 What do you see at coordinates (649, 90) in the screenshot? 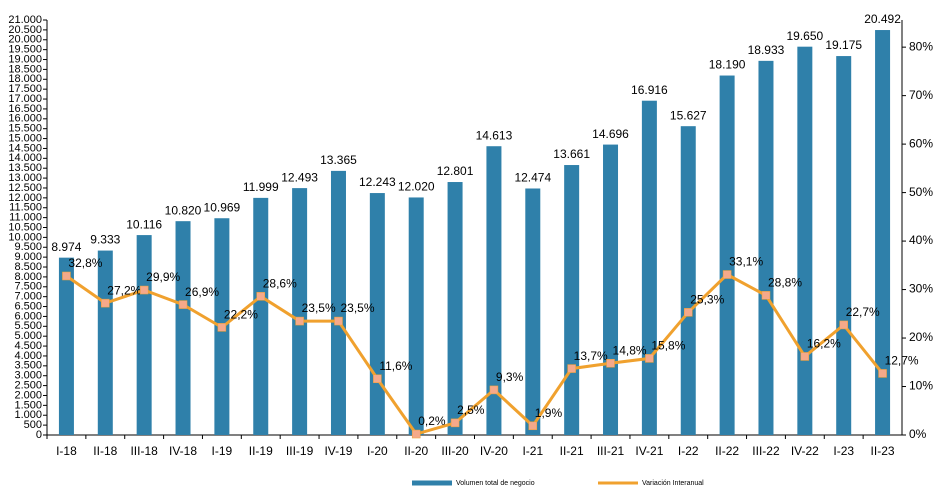
I see `bar-label: 16.916` at bounding box center [649, 90].